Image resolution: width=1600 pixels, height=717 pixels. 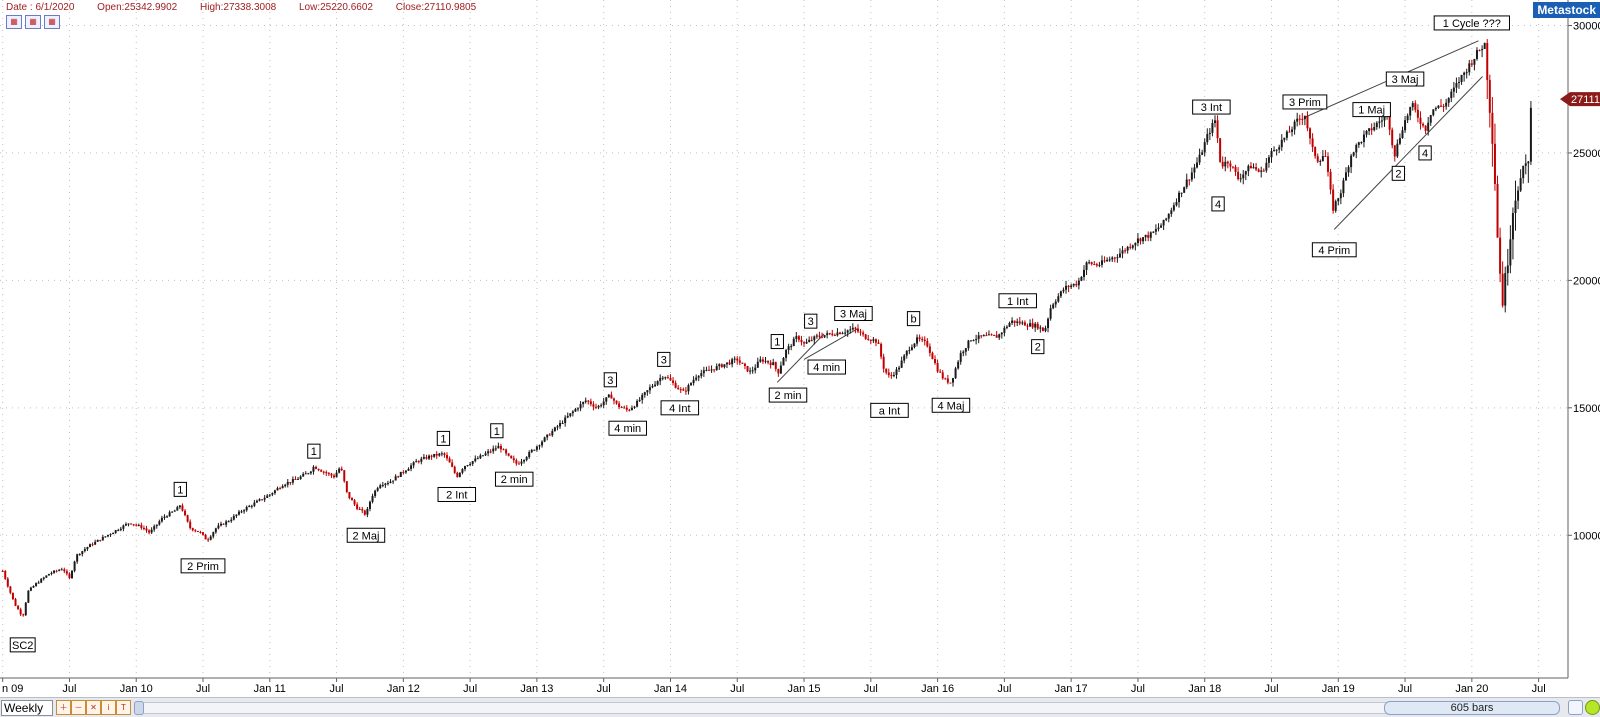 I want to click on text-icon: T, so click(x=123, y=707).